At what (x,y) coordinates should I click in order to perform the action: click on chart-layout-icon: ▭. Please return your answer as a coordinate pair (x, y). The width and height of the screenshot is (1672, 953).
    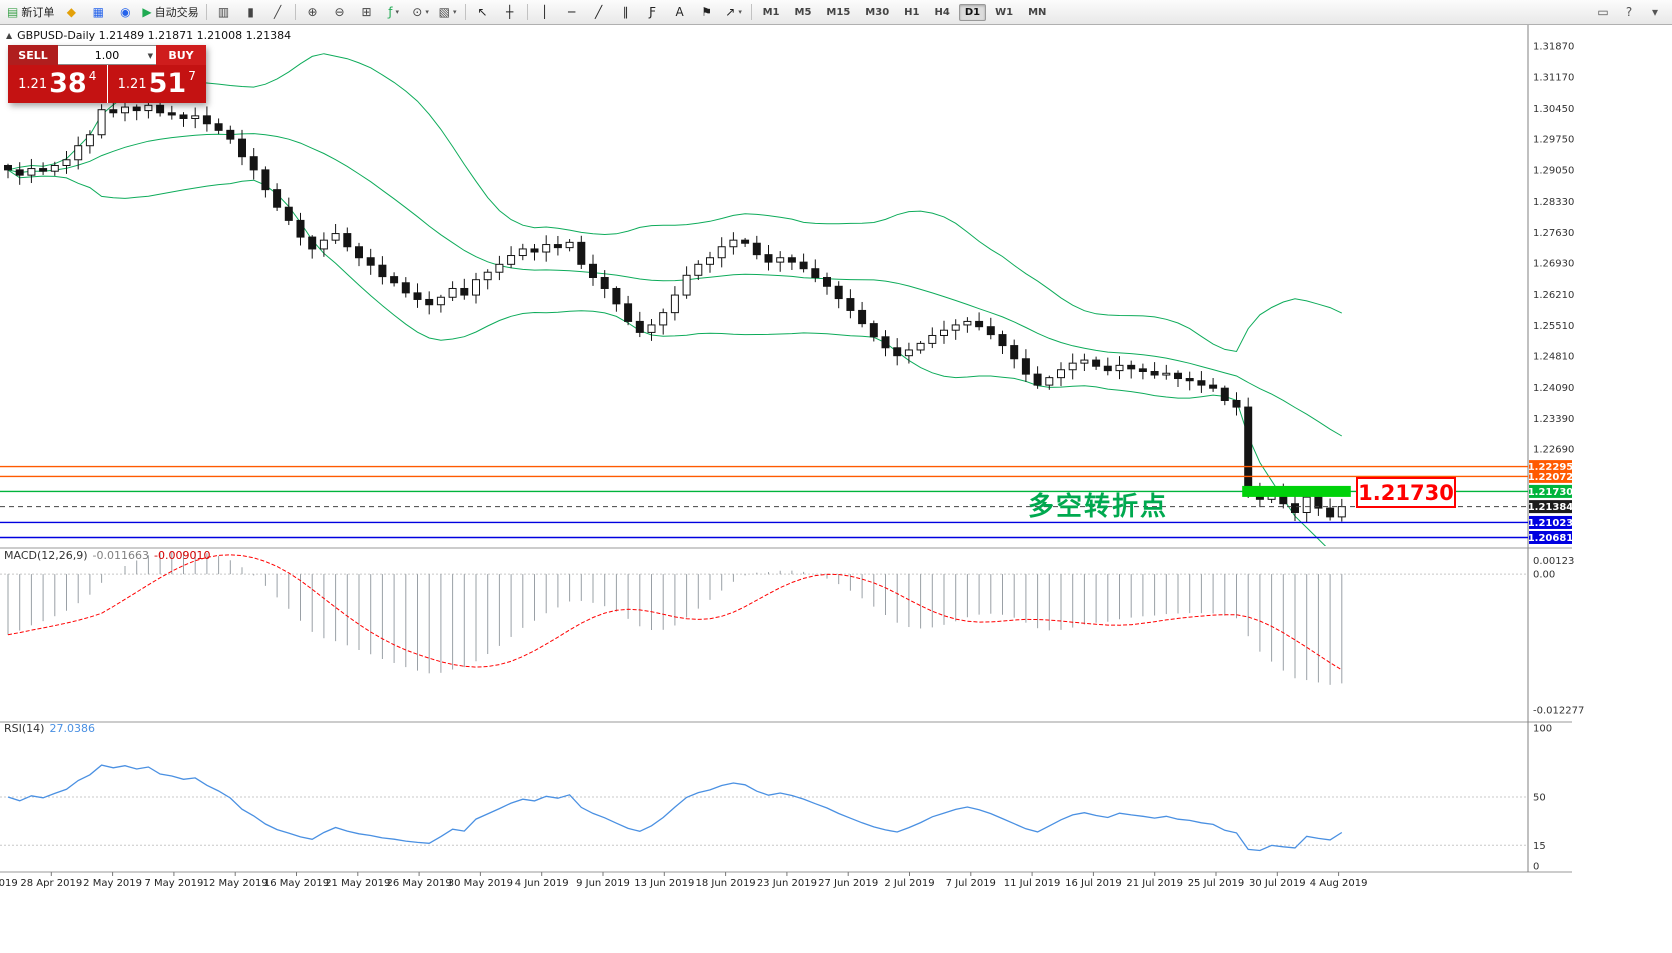
    Looking at the image, I should click on (1603, 12).